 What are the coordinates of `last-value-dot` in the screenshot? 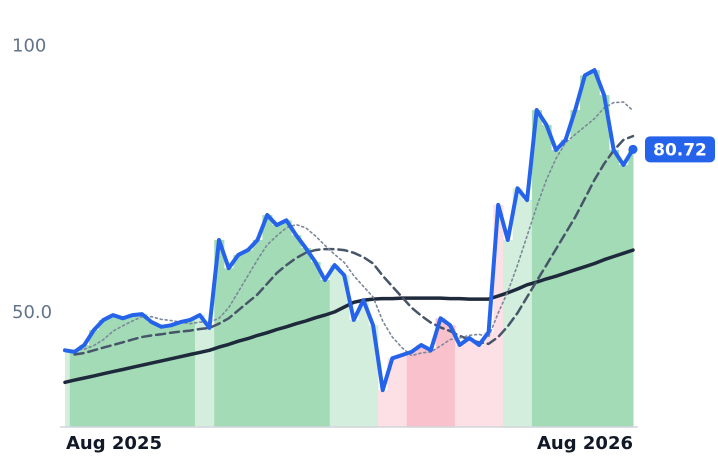 It's located at (633, 149).